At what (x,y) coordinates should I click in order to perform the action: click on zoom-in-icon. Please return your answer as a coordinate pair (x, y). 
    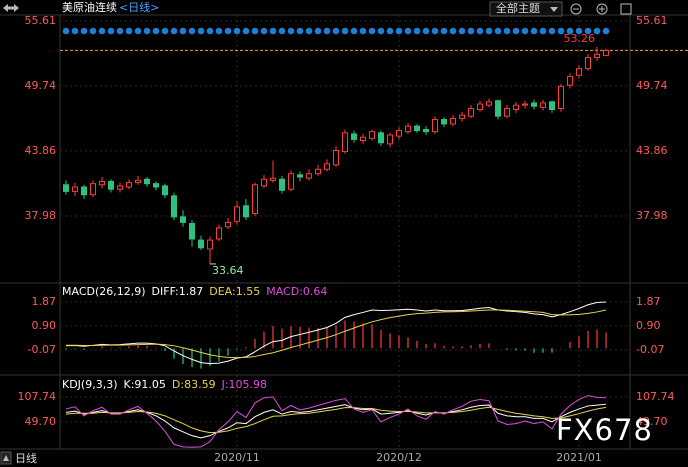
    Looking at the image, I should click on (602, 9).